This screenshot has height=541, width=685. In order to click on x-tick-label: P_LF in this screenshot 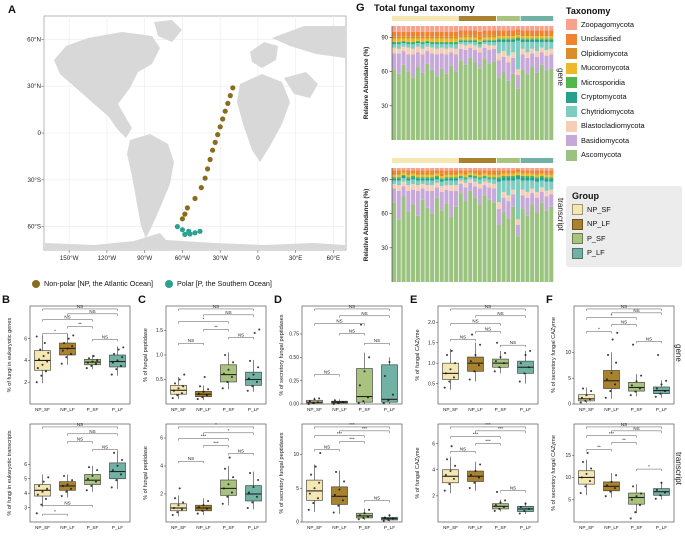, I will do `click(253, 409)`.